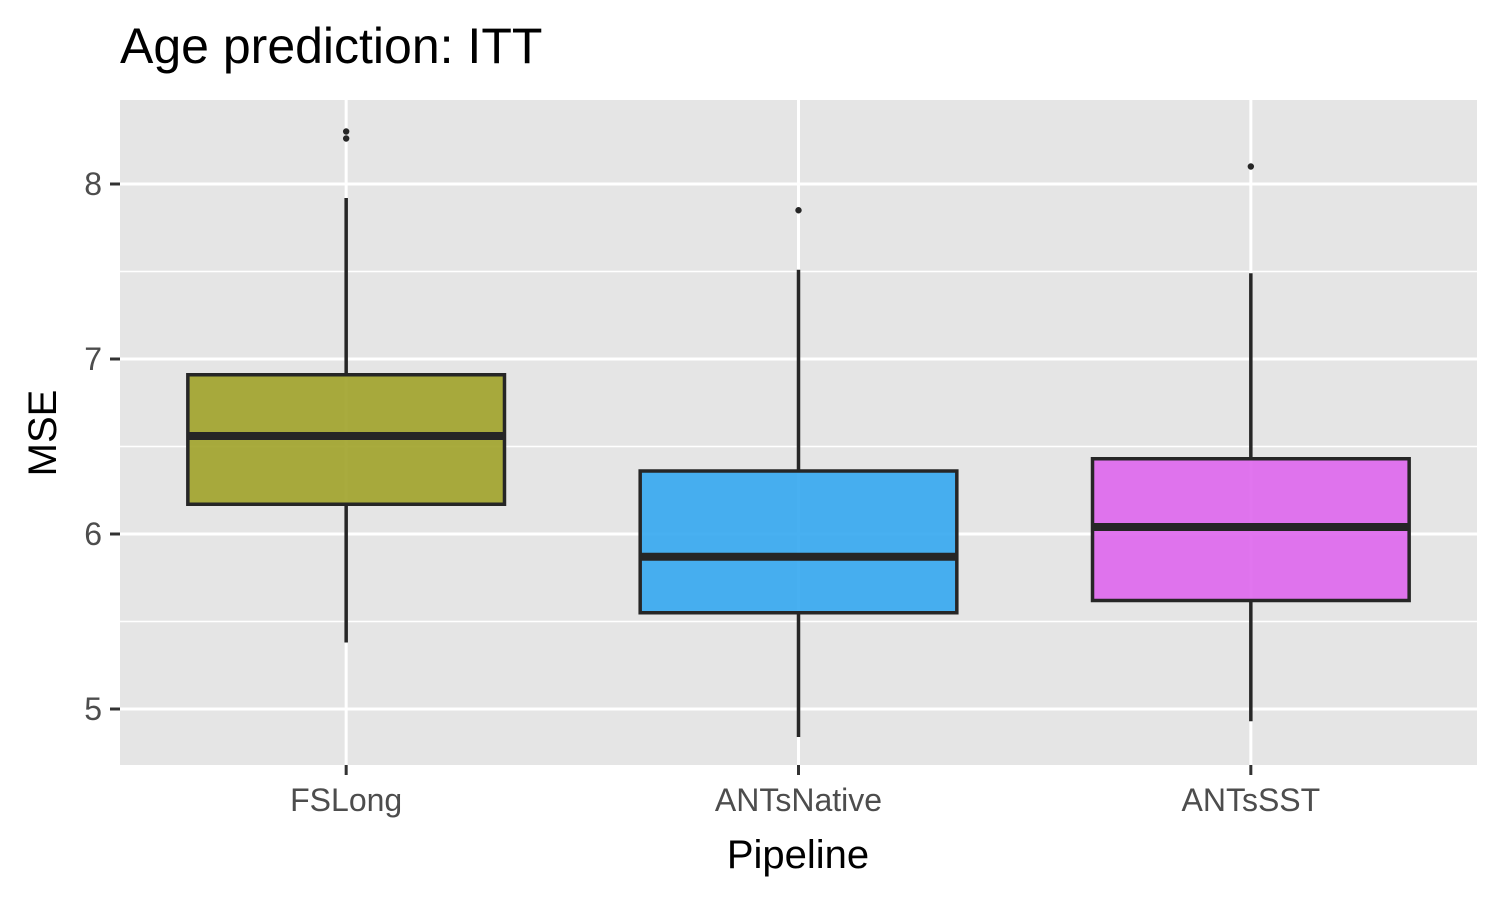 The image size is (1500, 900). Describe the element at coordinates (331, 46) in the screenshot. I see `chart-title: Age prediction: ITT` at that location.